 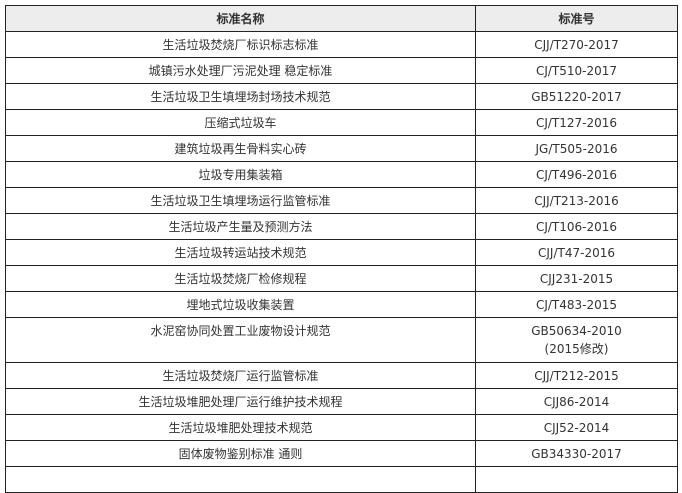 What do you see at coordinates (240, 44) in the screenshot?
I see `standard-name-cell: 生活垃圾焚烧厂标识标志标准` at bounding box center [240, 44].